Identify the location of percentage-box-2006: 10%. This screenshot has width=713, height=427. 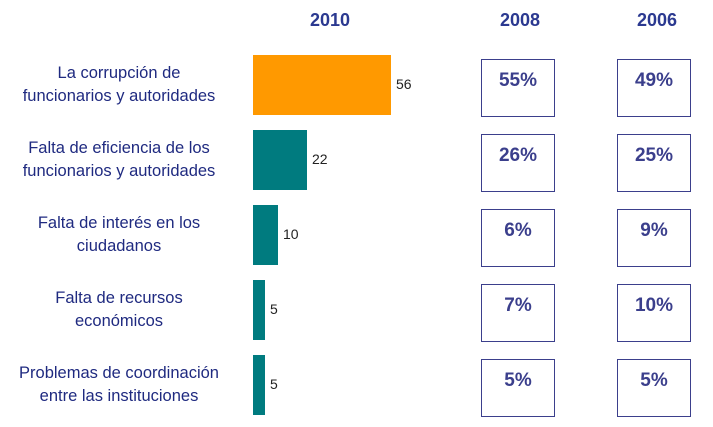
(654, 313).